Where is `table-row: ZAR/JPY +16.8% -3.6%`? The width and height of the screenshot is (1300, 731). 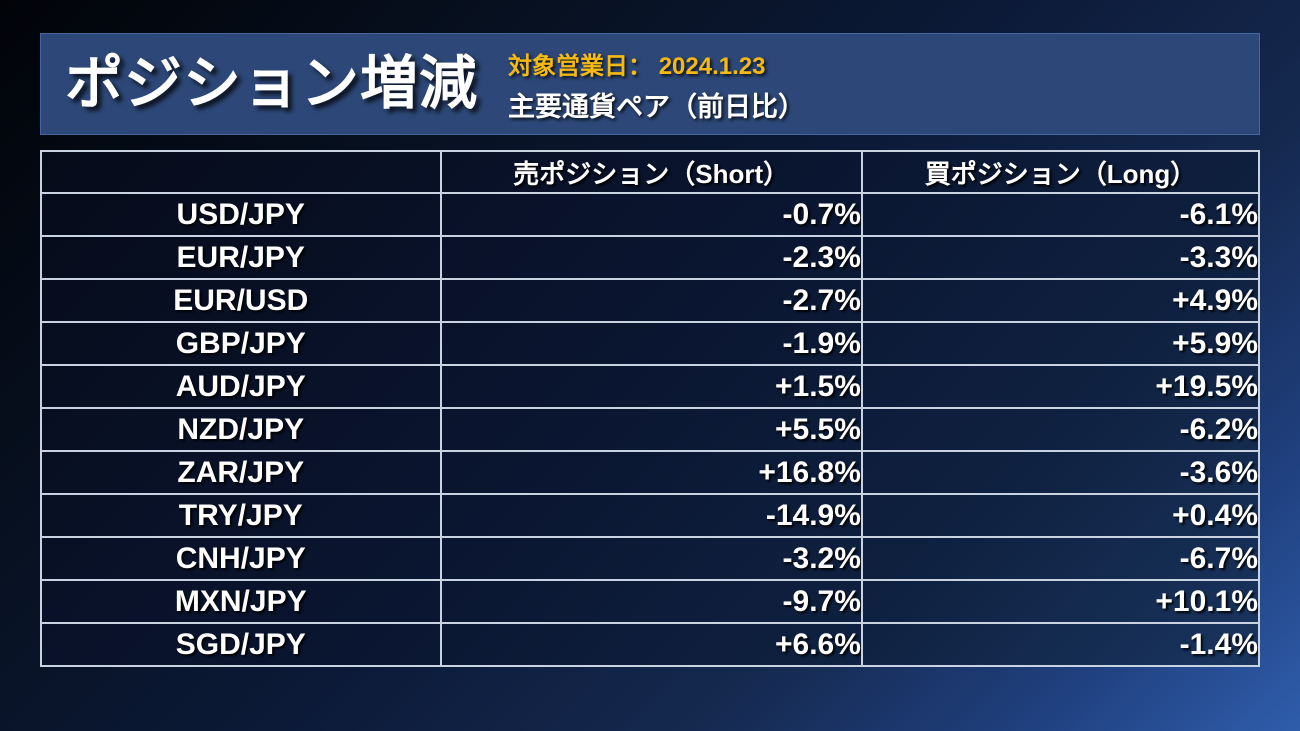
table-row: ZAR/JPY +16.8% -3.6% is located at coordinates (650, 472).